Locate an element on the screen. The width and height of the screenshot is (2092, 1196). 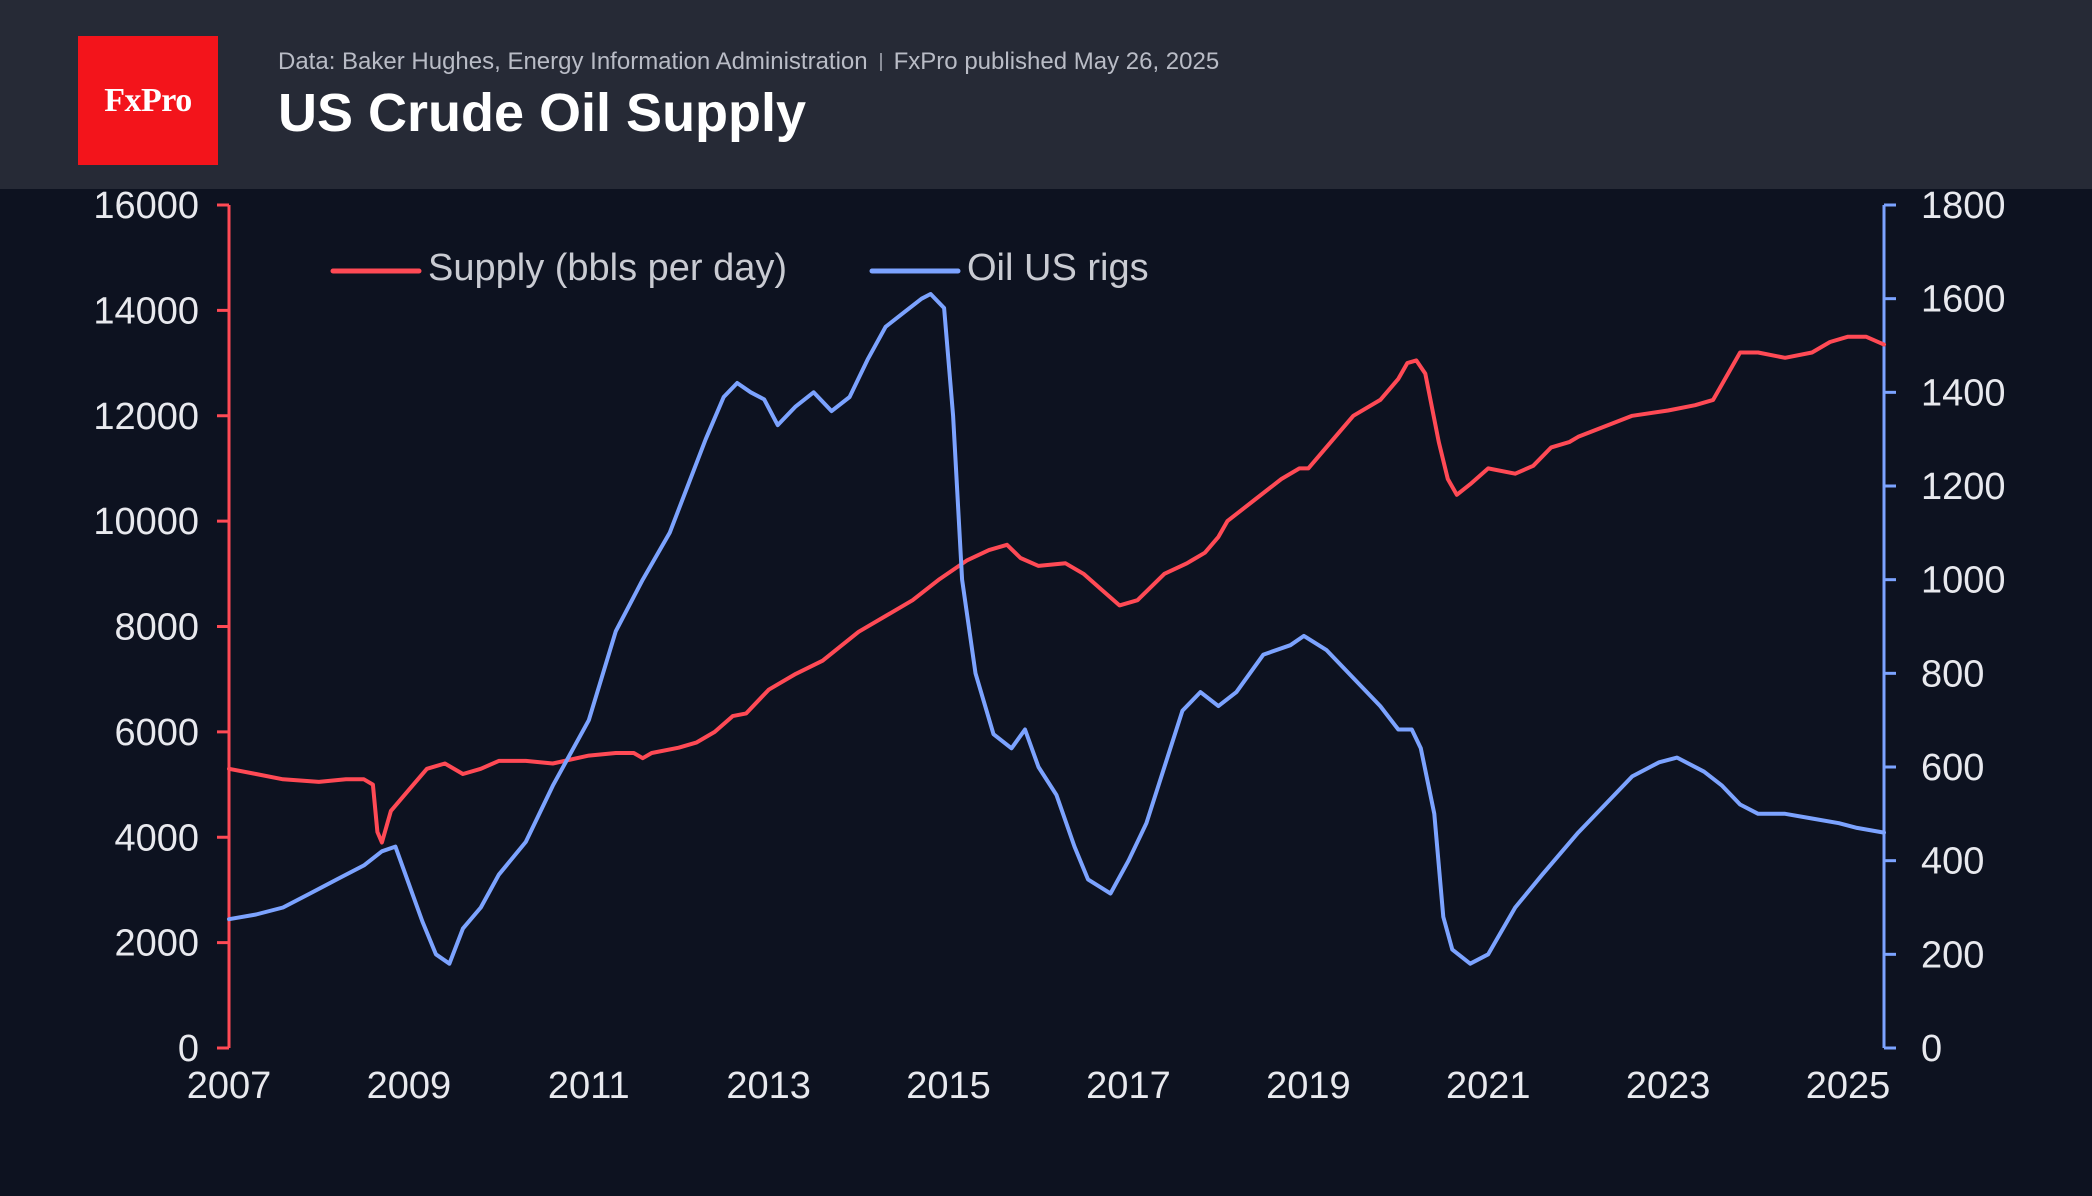
page-title: US Crude Oil Supply is located at coordinates (542, 113).